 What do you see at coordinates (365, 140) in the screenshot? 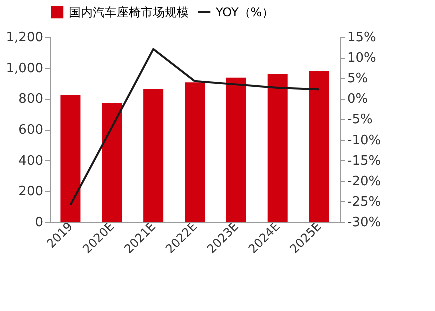
I see `y2-tick-label: -10%` at bounding box center [365, 140].